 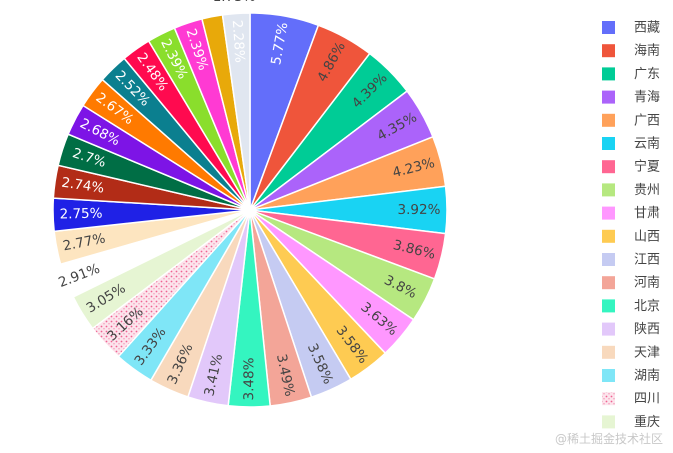 I want to click on legend-label: 海南, so click(x=647, y=51).